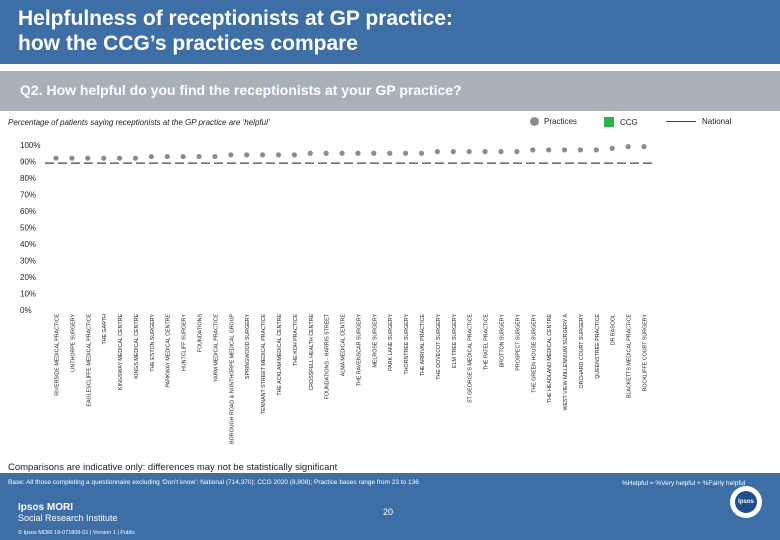  Describe the element at coordinates (502, 341) in the screenshot. I see `x-category-label: BROTTON SURGERY` at that location.